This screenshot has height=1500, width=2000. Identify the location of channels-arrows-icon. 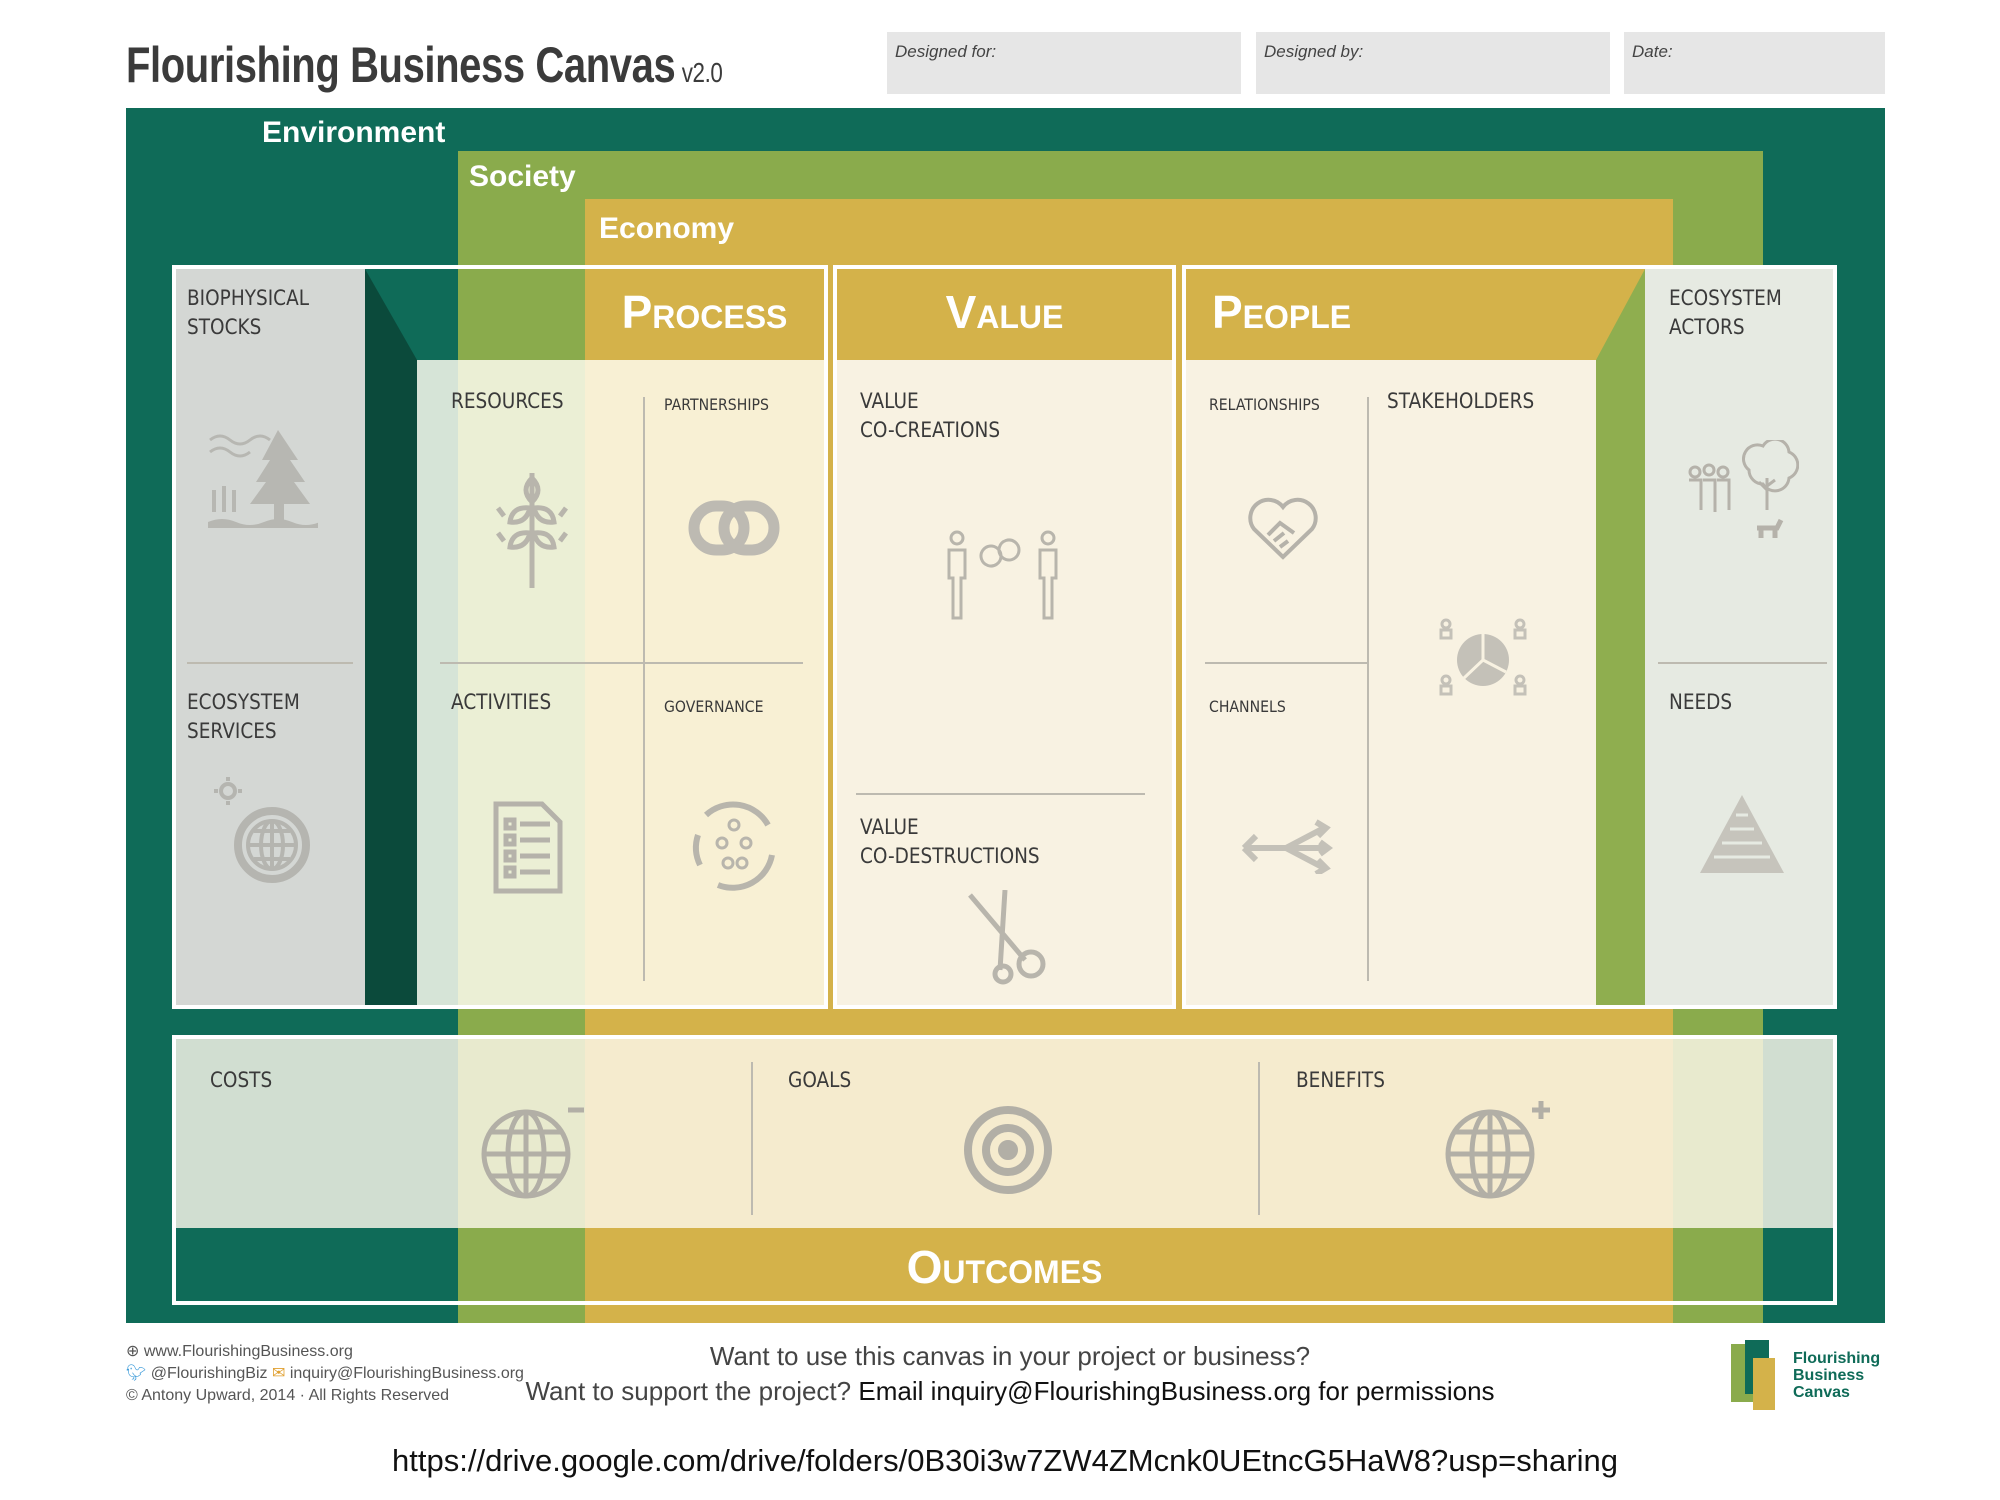
(1286, 846).